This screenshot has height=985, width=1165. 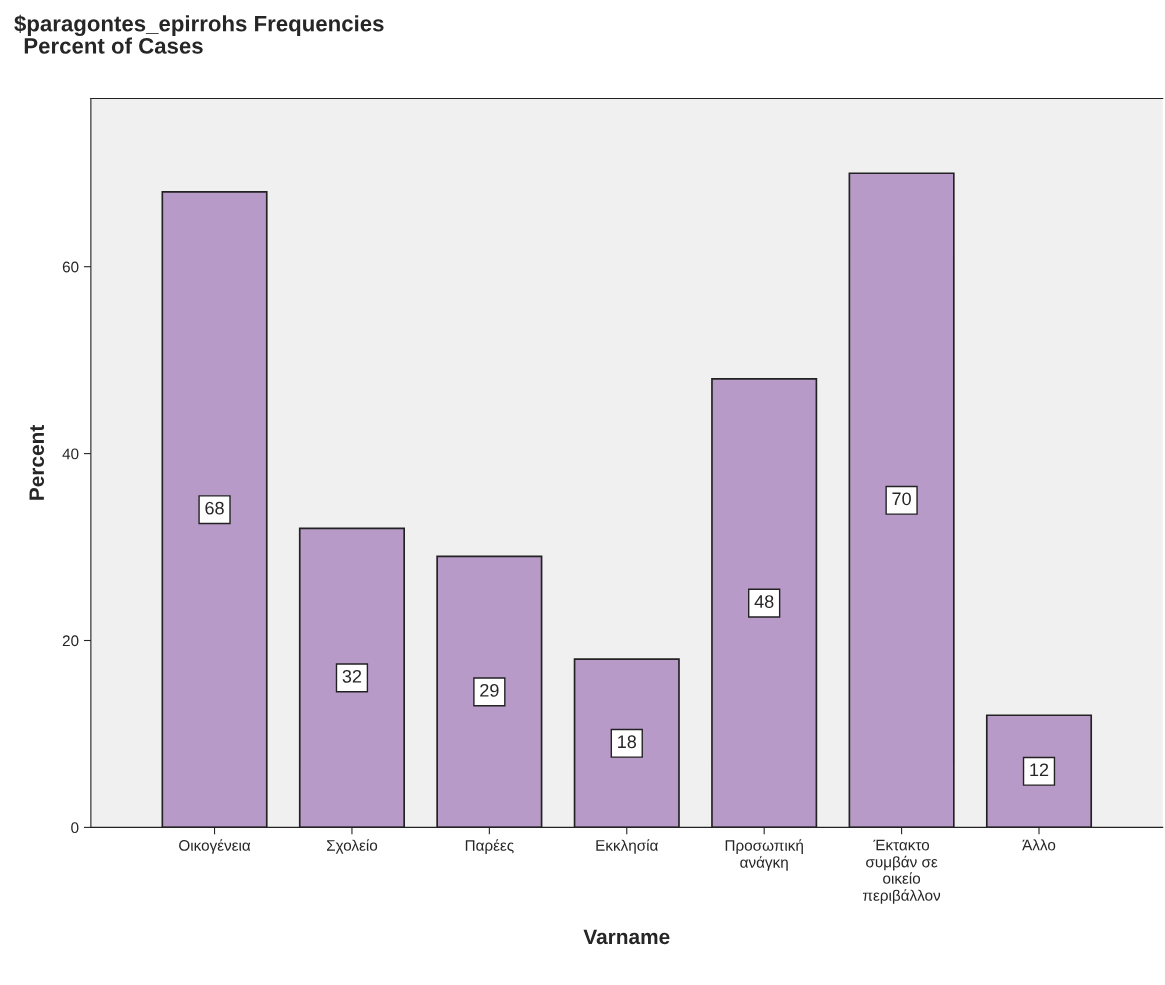 I want to click on chart-subtitle: Percent of Cases, so click(x=113, y=45).